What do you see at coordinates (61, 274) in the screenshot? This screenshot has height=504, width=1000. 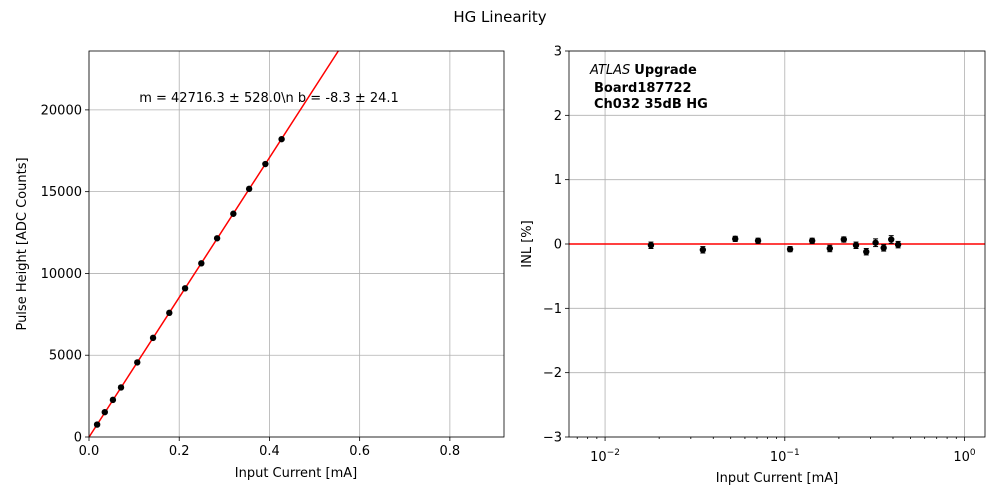 I see `linearity-y-tick-label: 10000` at bounding box center [61, 274].